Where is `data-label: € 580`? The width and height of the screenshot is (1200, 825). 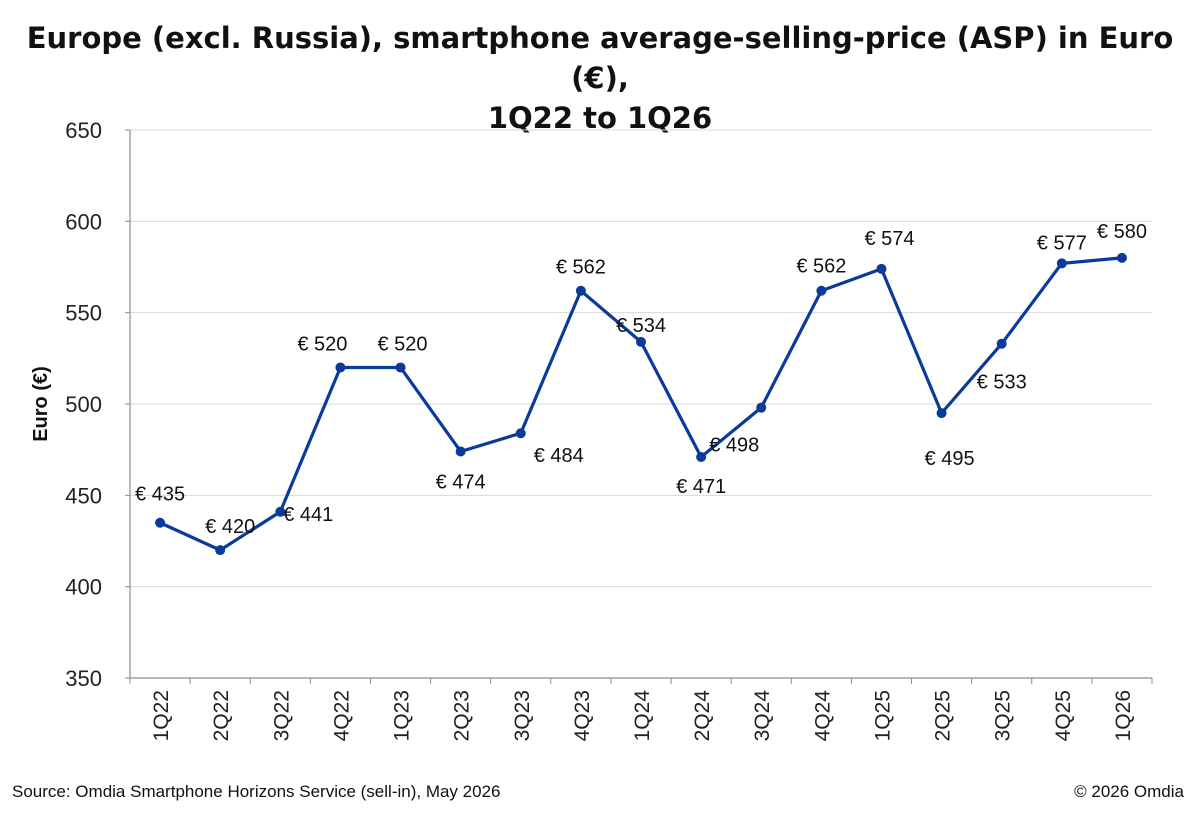
data-label: € 580 is located at coordinates (1122, 232).